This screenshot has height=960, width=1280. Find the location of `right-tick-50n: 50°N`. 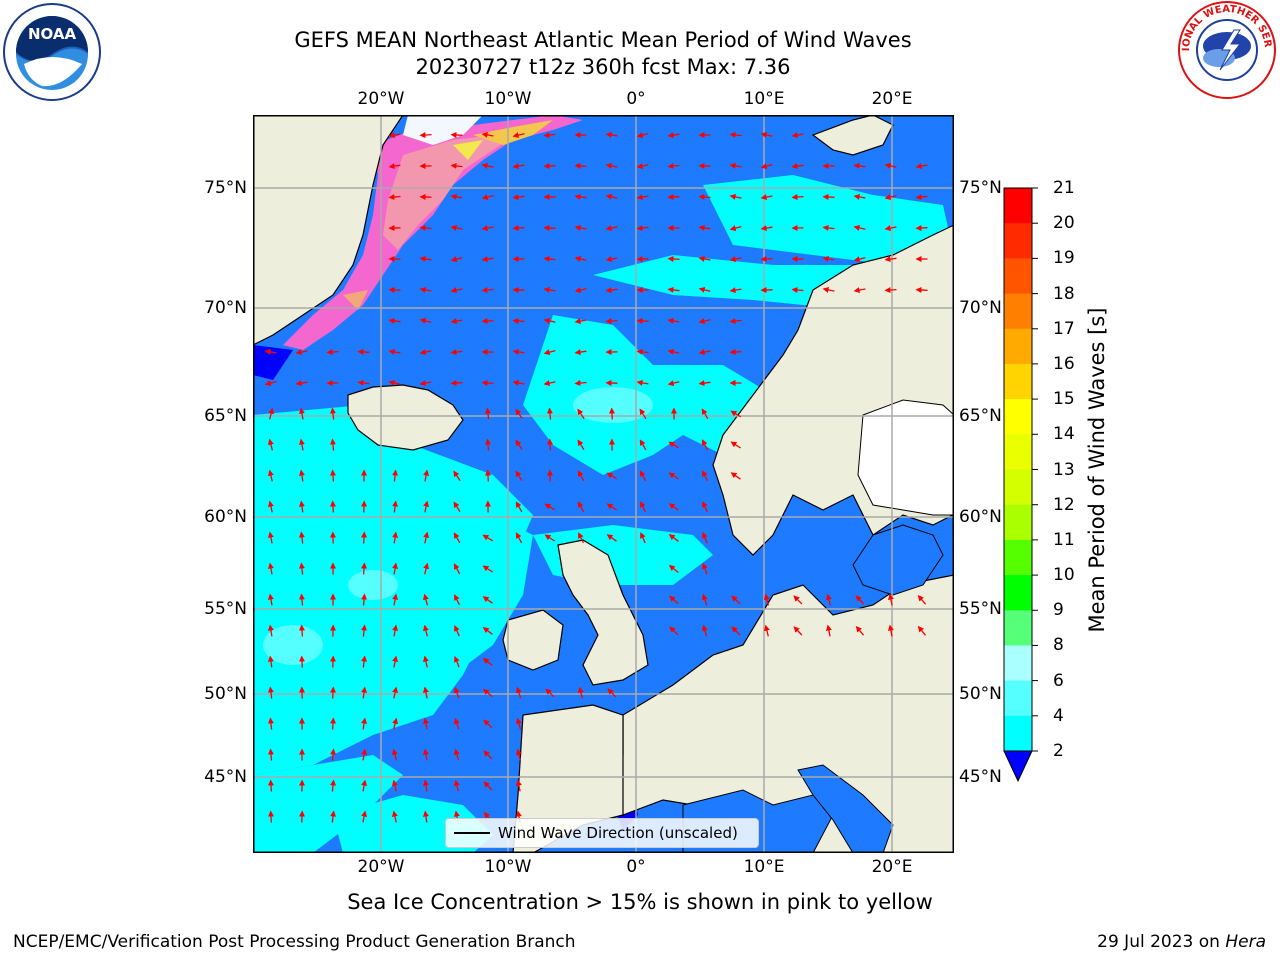

right-tick-50n: 50°N is located at coordinates (980, 694).